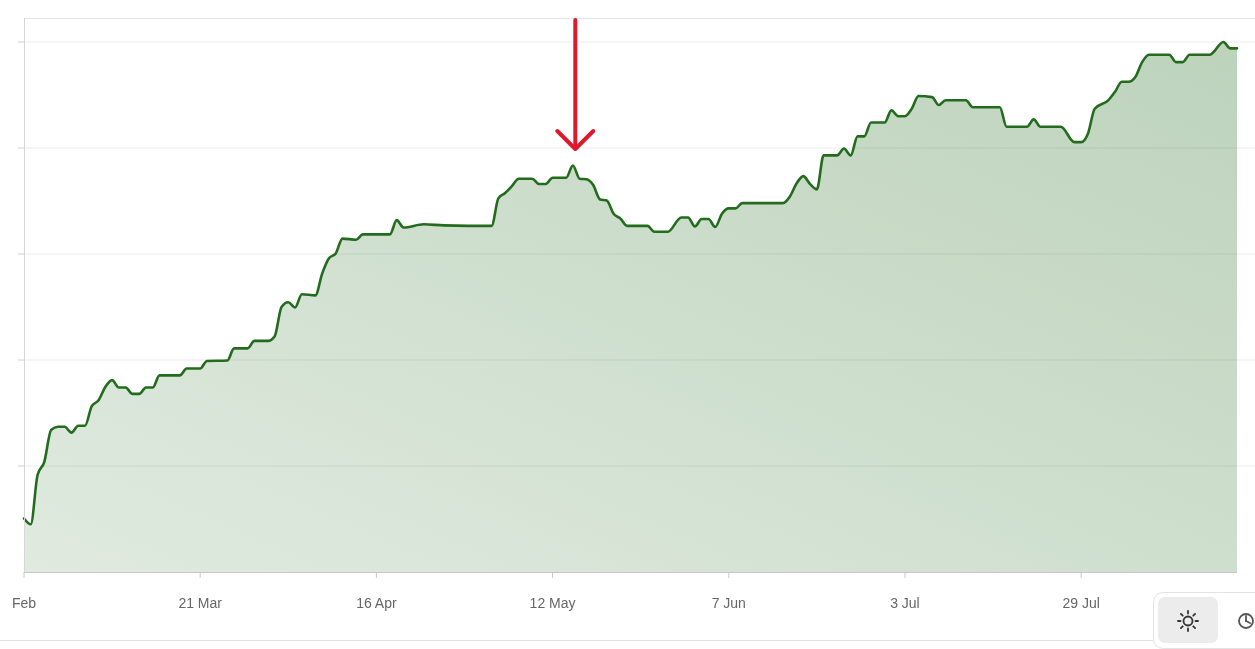 The image size is (1255, 649). What do you see at coordinates (24, 603) in the screenshot?
I see `x-tick-label: Feb` at bounding box center [24, 603].